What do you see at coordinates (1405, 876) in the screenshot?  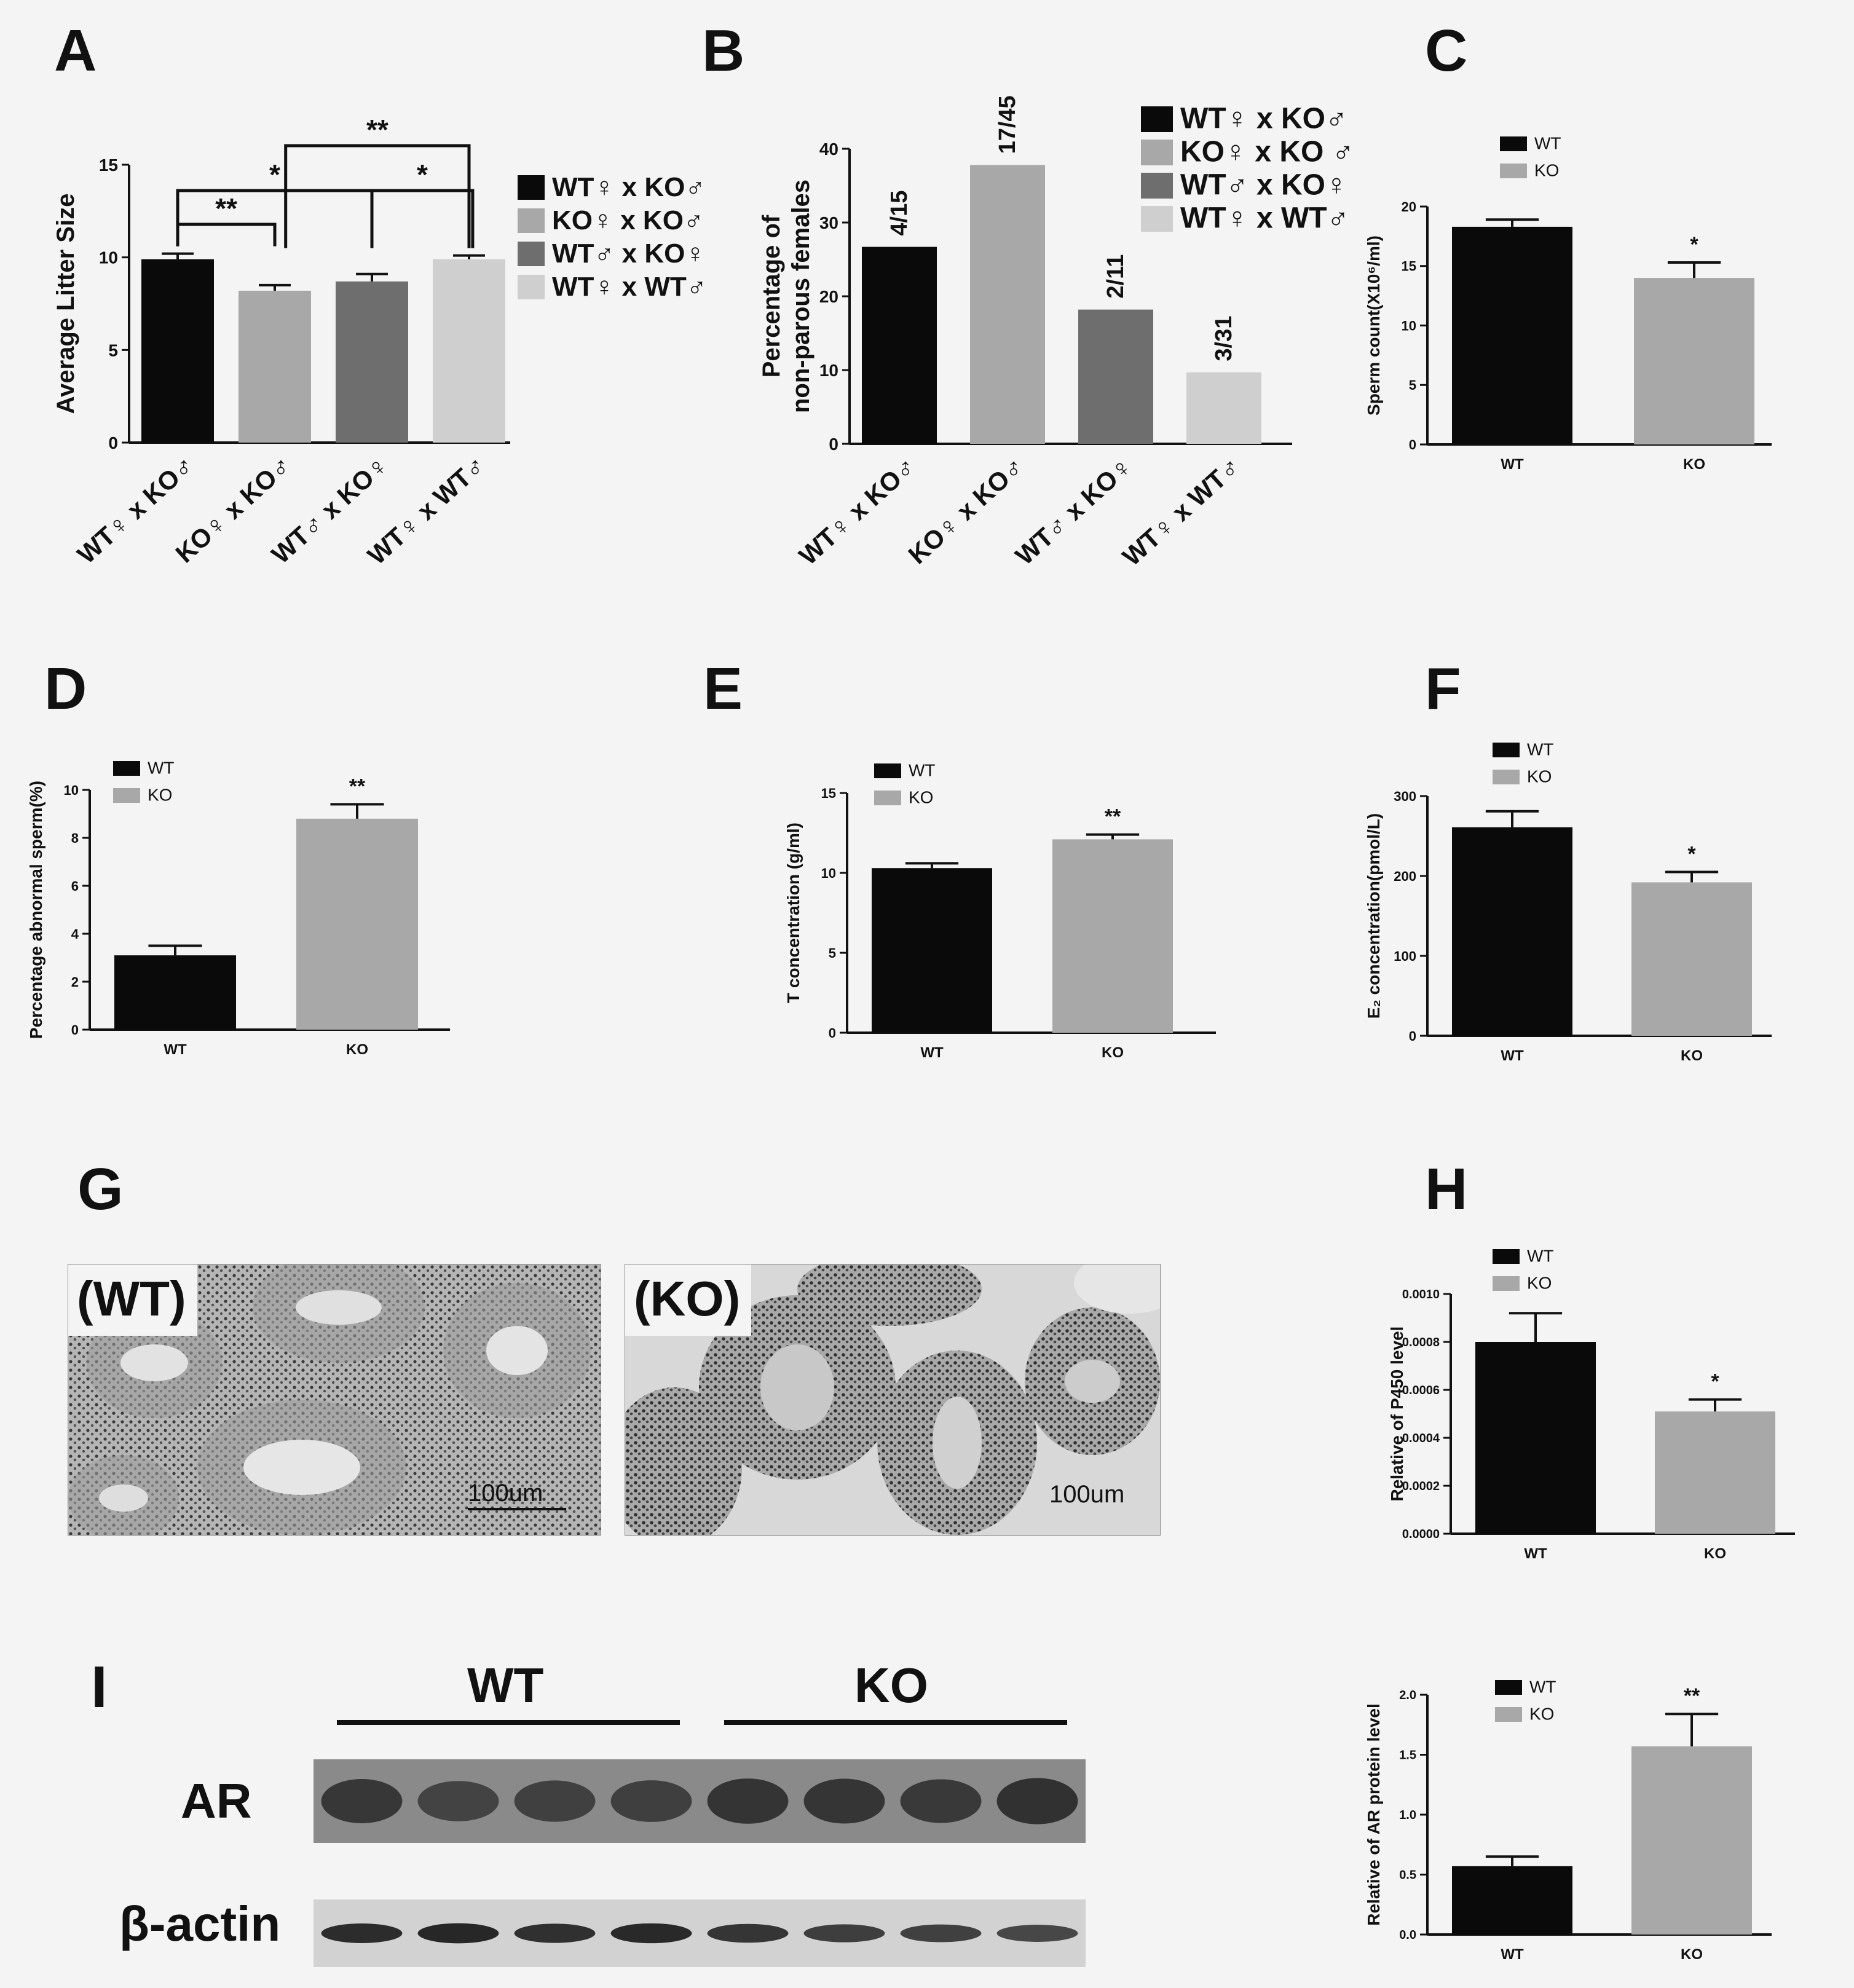 I see `y-tick-label: 200` at bounding box center [1405, 876].